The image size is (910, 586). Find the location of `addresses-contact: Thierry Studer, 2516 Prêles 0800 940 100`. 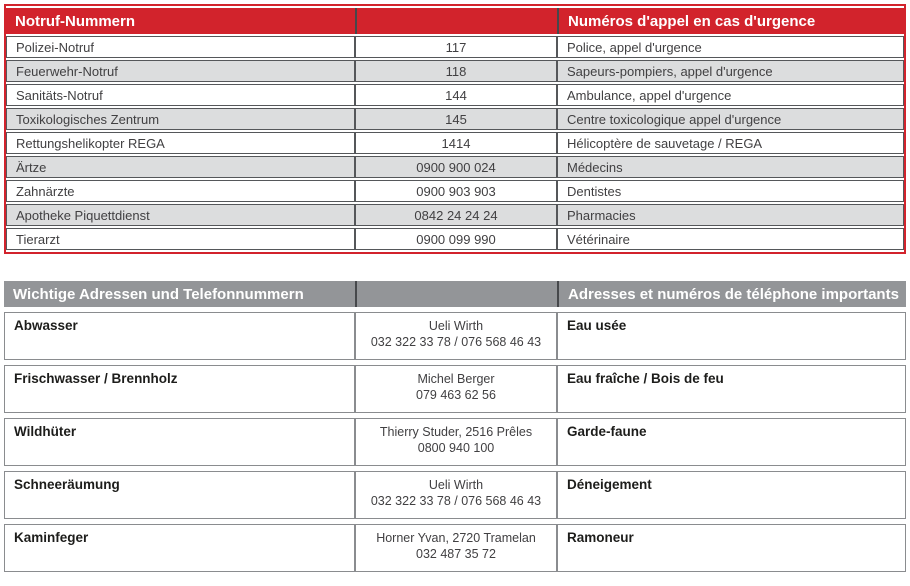

addresses-contact: Thierry Studer, 2516 Prêles 0800 940 100 is located at coordinates (456, 442).